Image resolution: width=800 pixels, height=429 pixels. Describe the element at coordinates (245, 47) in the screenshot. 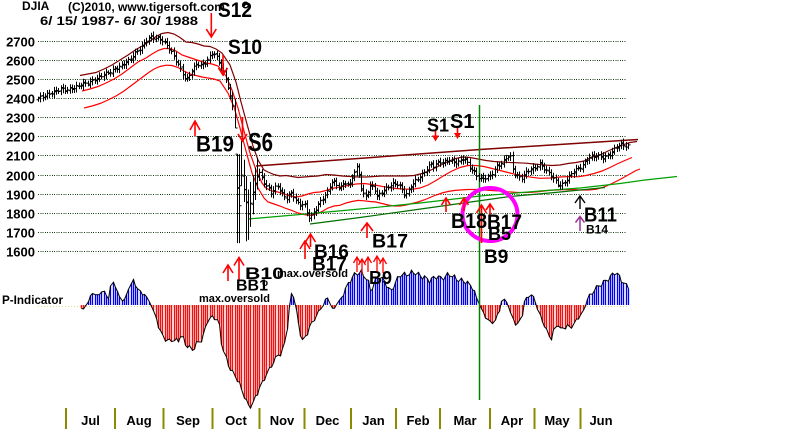

I see `svg-text: S10` at that location.